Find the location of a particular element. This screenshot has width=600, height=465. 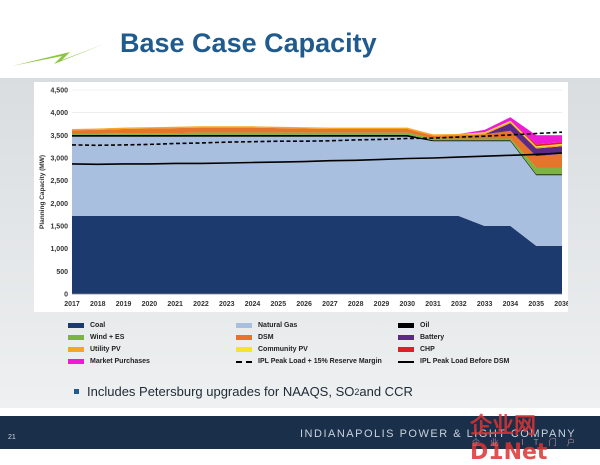

bullet-marker is located at coordinates (76, 391).